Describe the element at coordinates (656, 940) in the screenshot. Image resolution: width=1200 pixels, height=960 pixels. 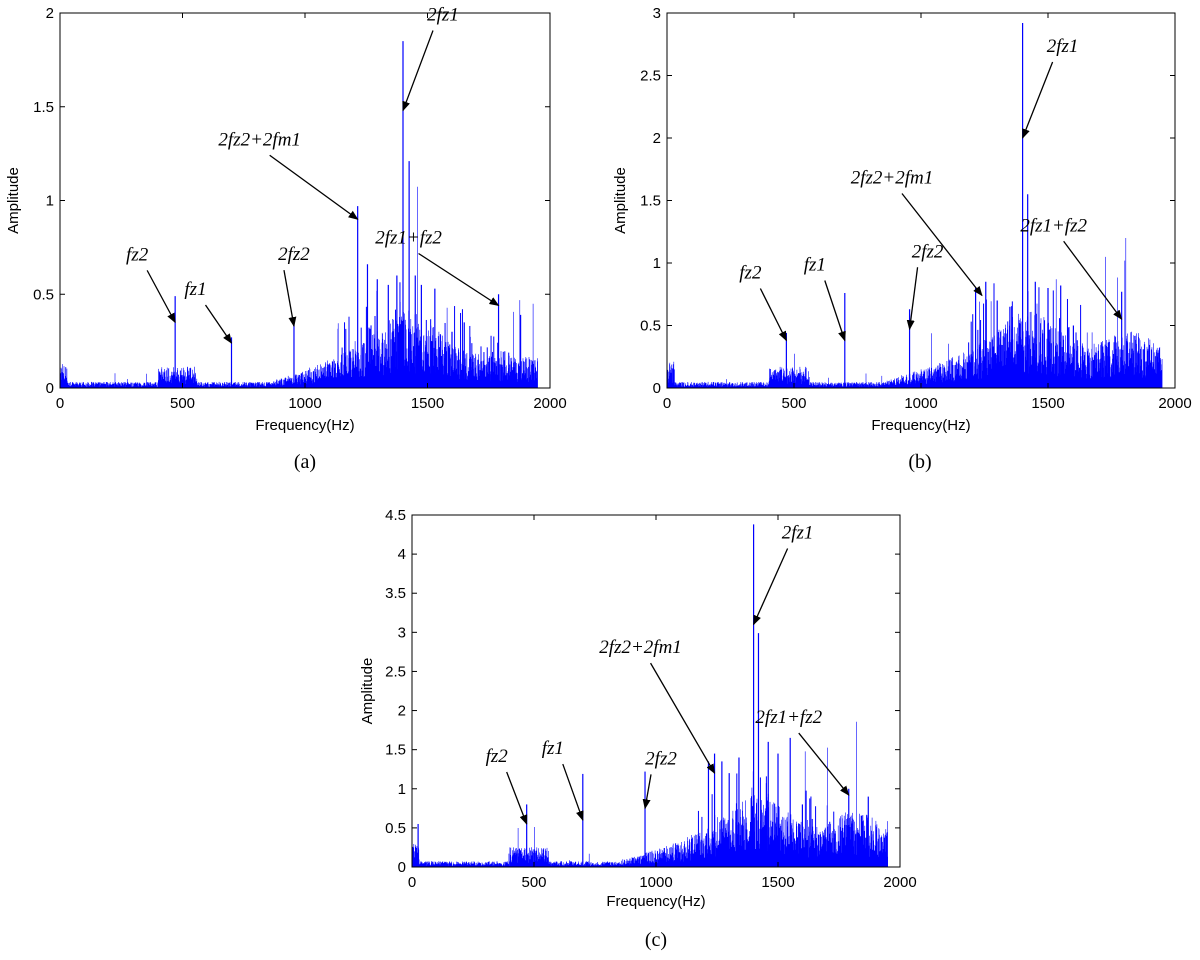
I see `panel-label: (c)` at that location.